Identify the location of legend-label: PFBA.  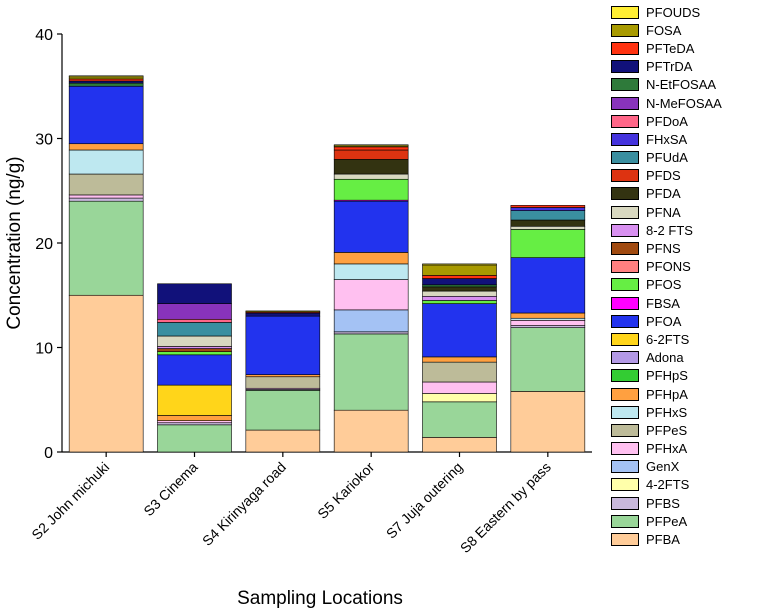
(663, 540).